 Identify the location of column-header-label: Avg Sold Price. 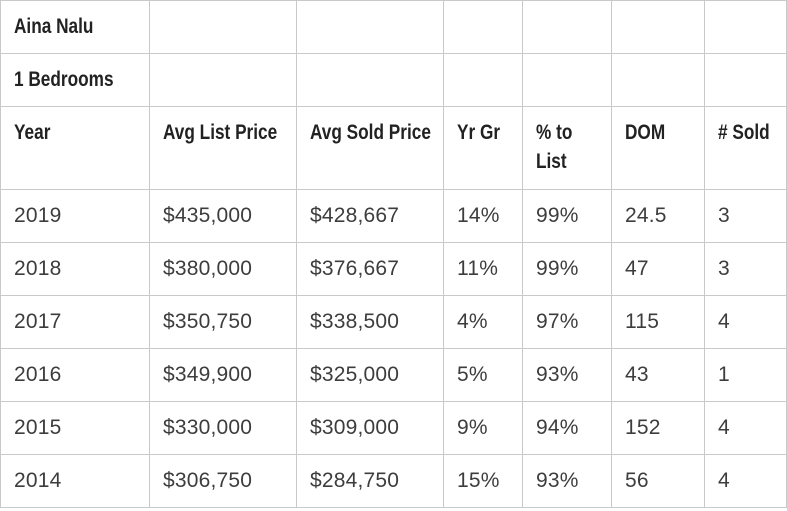
(370, 132).